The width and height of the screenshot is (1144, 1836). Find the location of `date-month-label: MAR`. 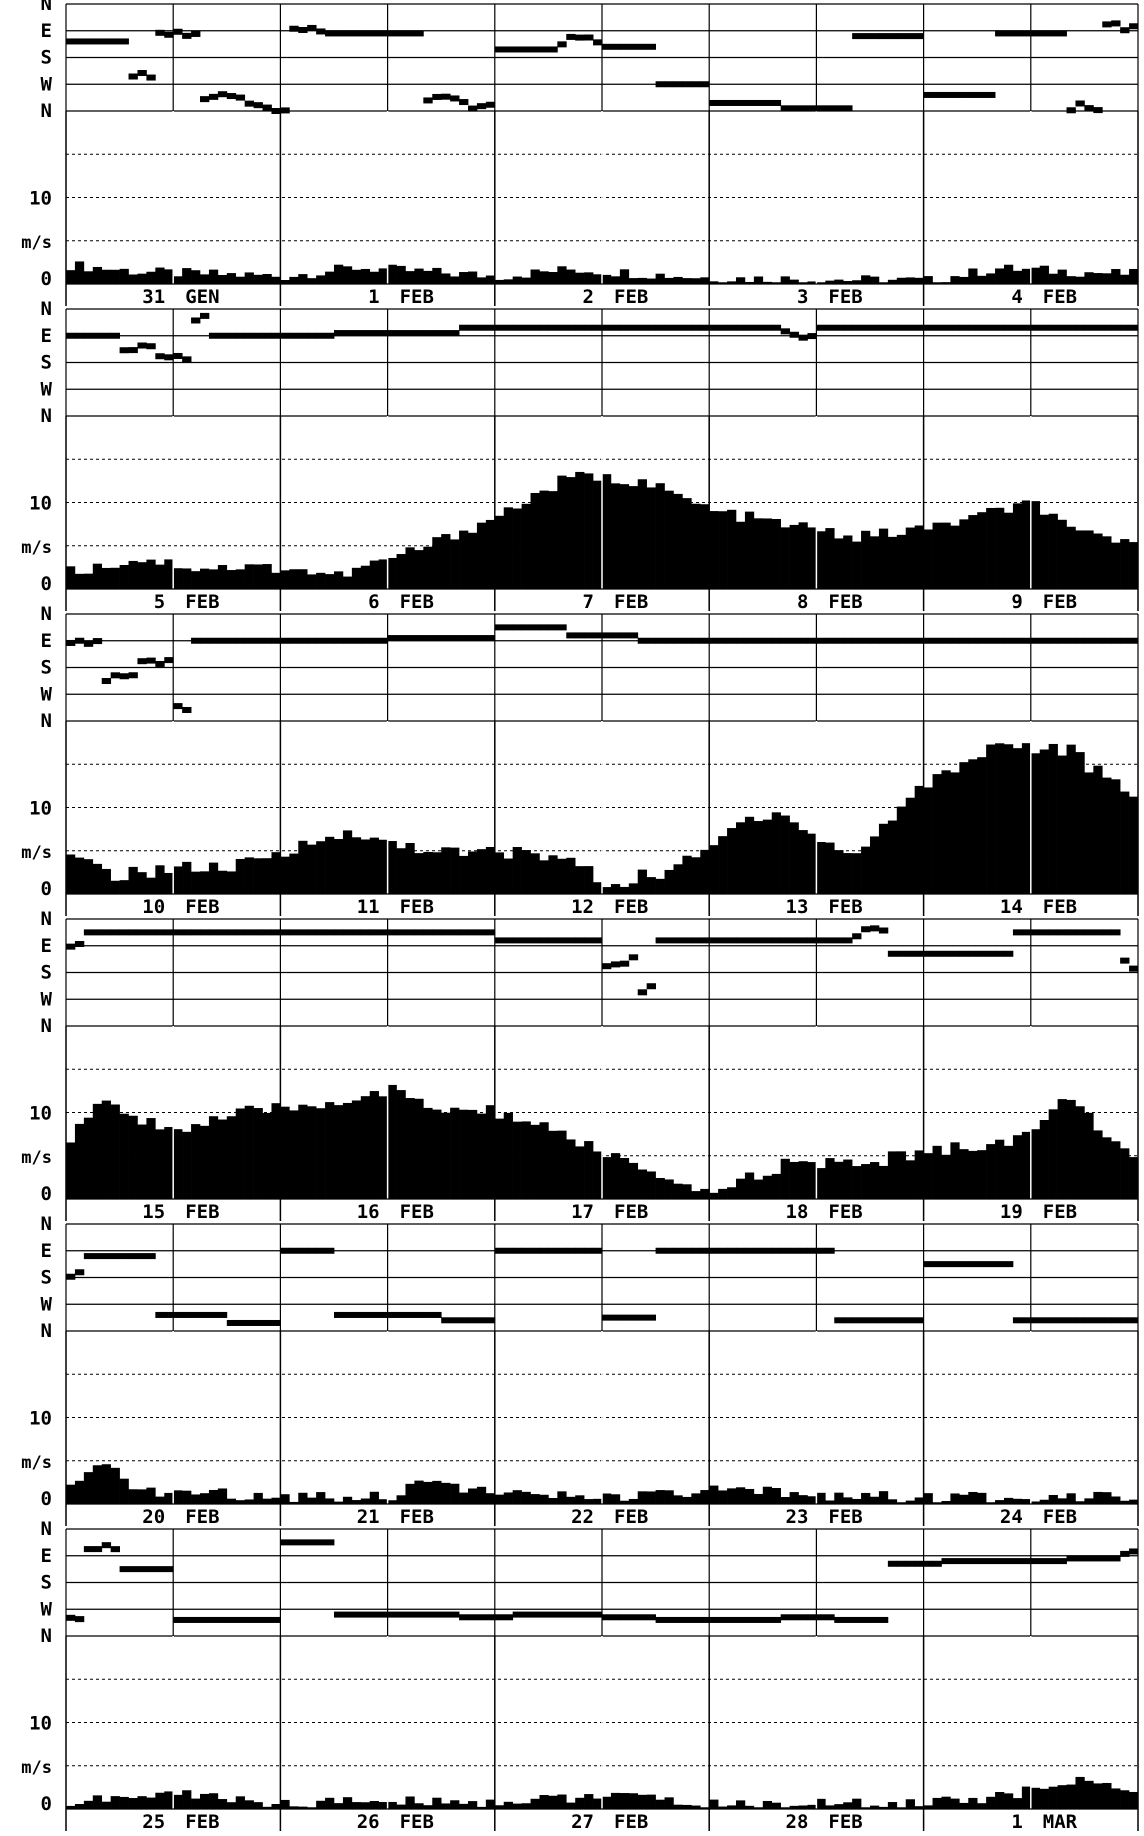

date-month-label: MAR is located at coordinates (1060, 1822).